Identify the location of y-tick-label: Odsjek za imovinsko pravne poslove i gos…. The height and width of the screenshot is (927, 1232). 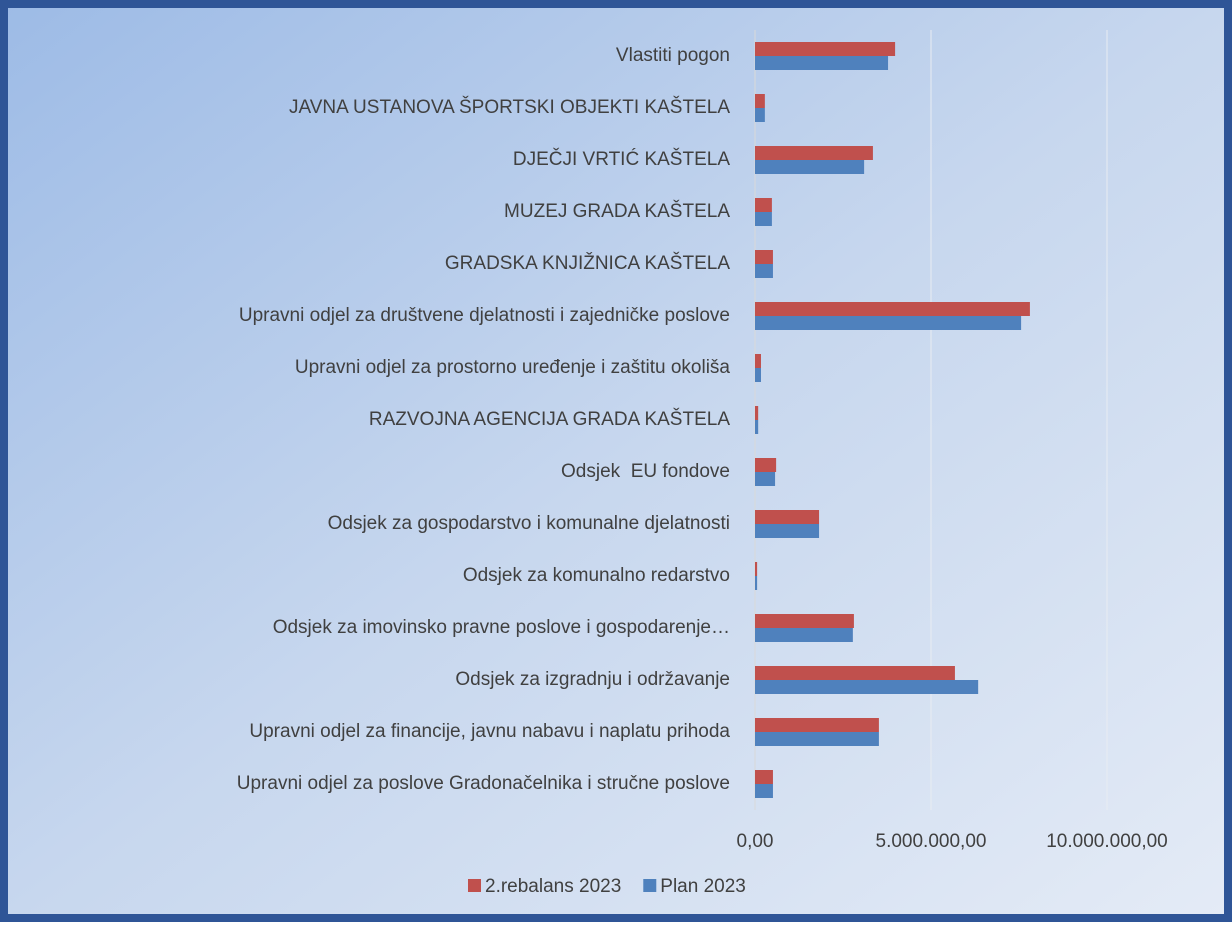
(501, 627).